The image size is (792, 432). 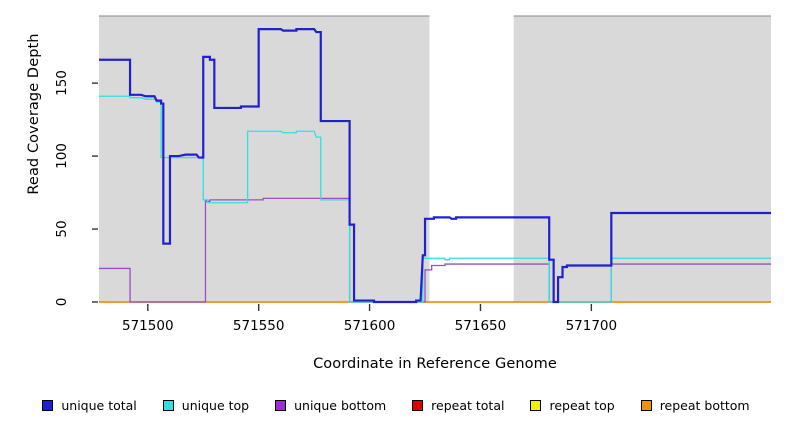 I want to click on legend-item: repeat top, so click(x=572, y=405).